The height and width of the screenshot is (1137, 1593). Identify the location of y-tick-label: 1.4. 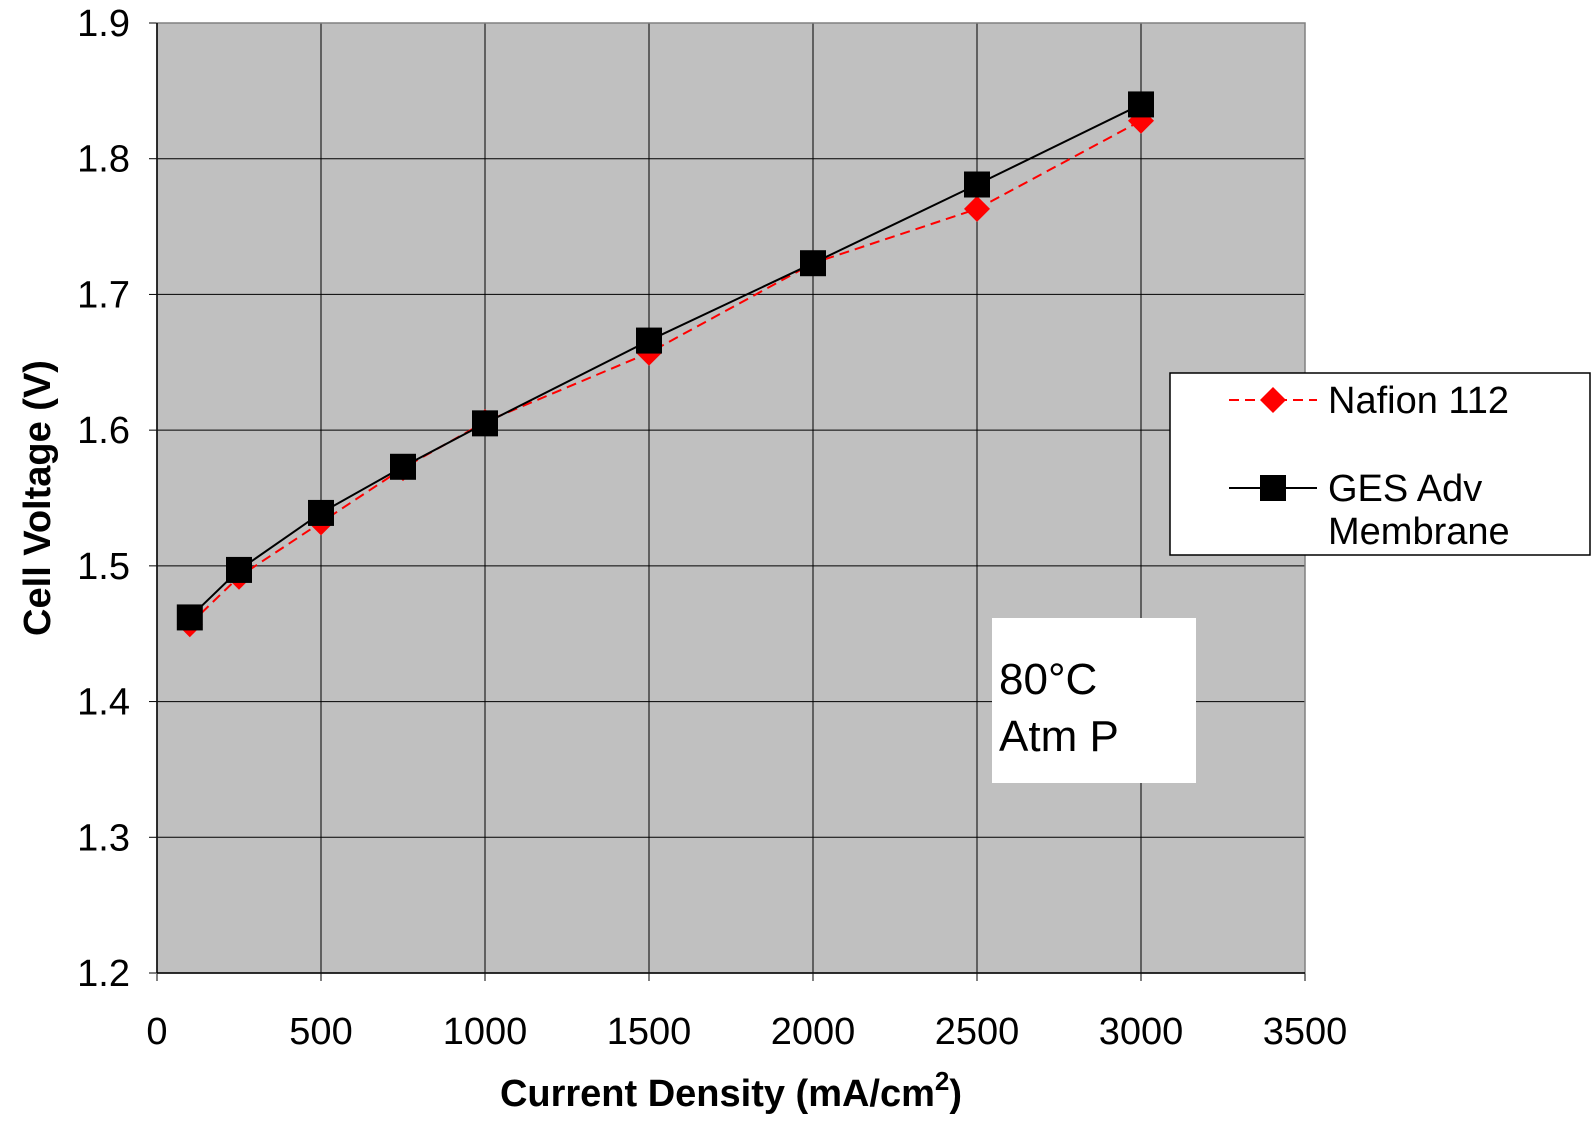
(103, 703).